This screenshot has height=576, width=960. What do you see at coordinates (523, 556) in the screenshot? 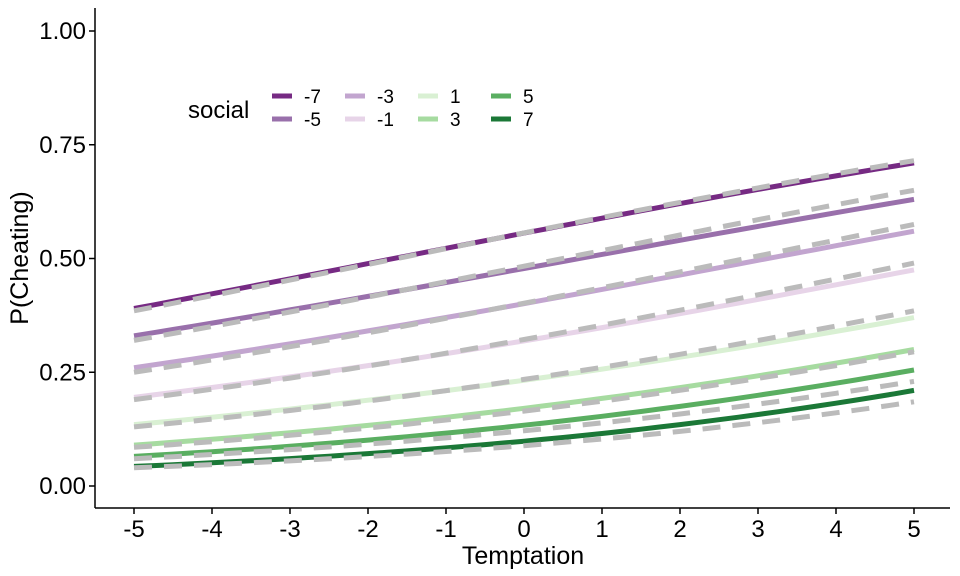
I see `x-axis-label: Temptation` at bounding box center [523, 556].